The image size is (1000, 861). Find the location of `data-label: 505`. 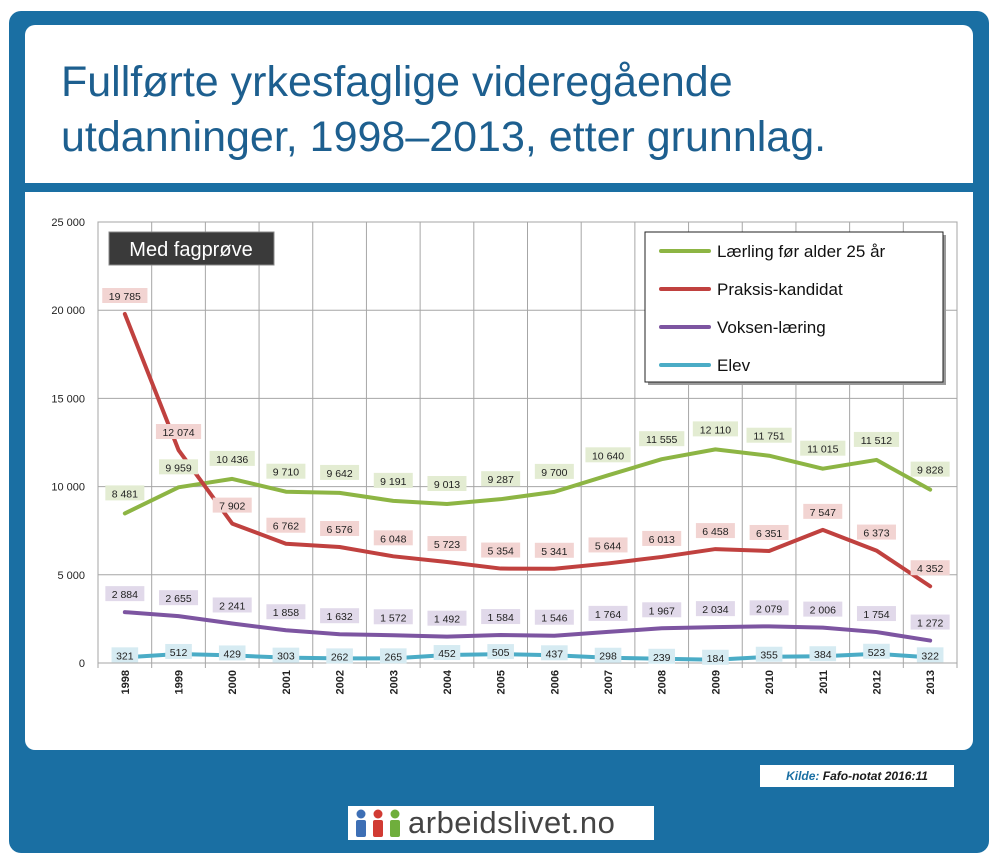

data-label: 505 is located at coordinates (501, 653).